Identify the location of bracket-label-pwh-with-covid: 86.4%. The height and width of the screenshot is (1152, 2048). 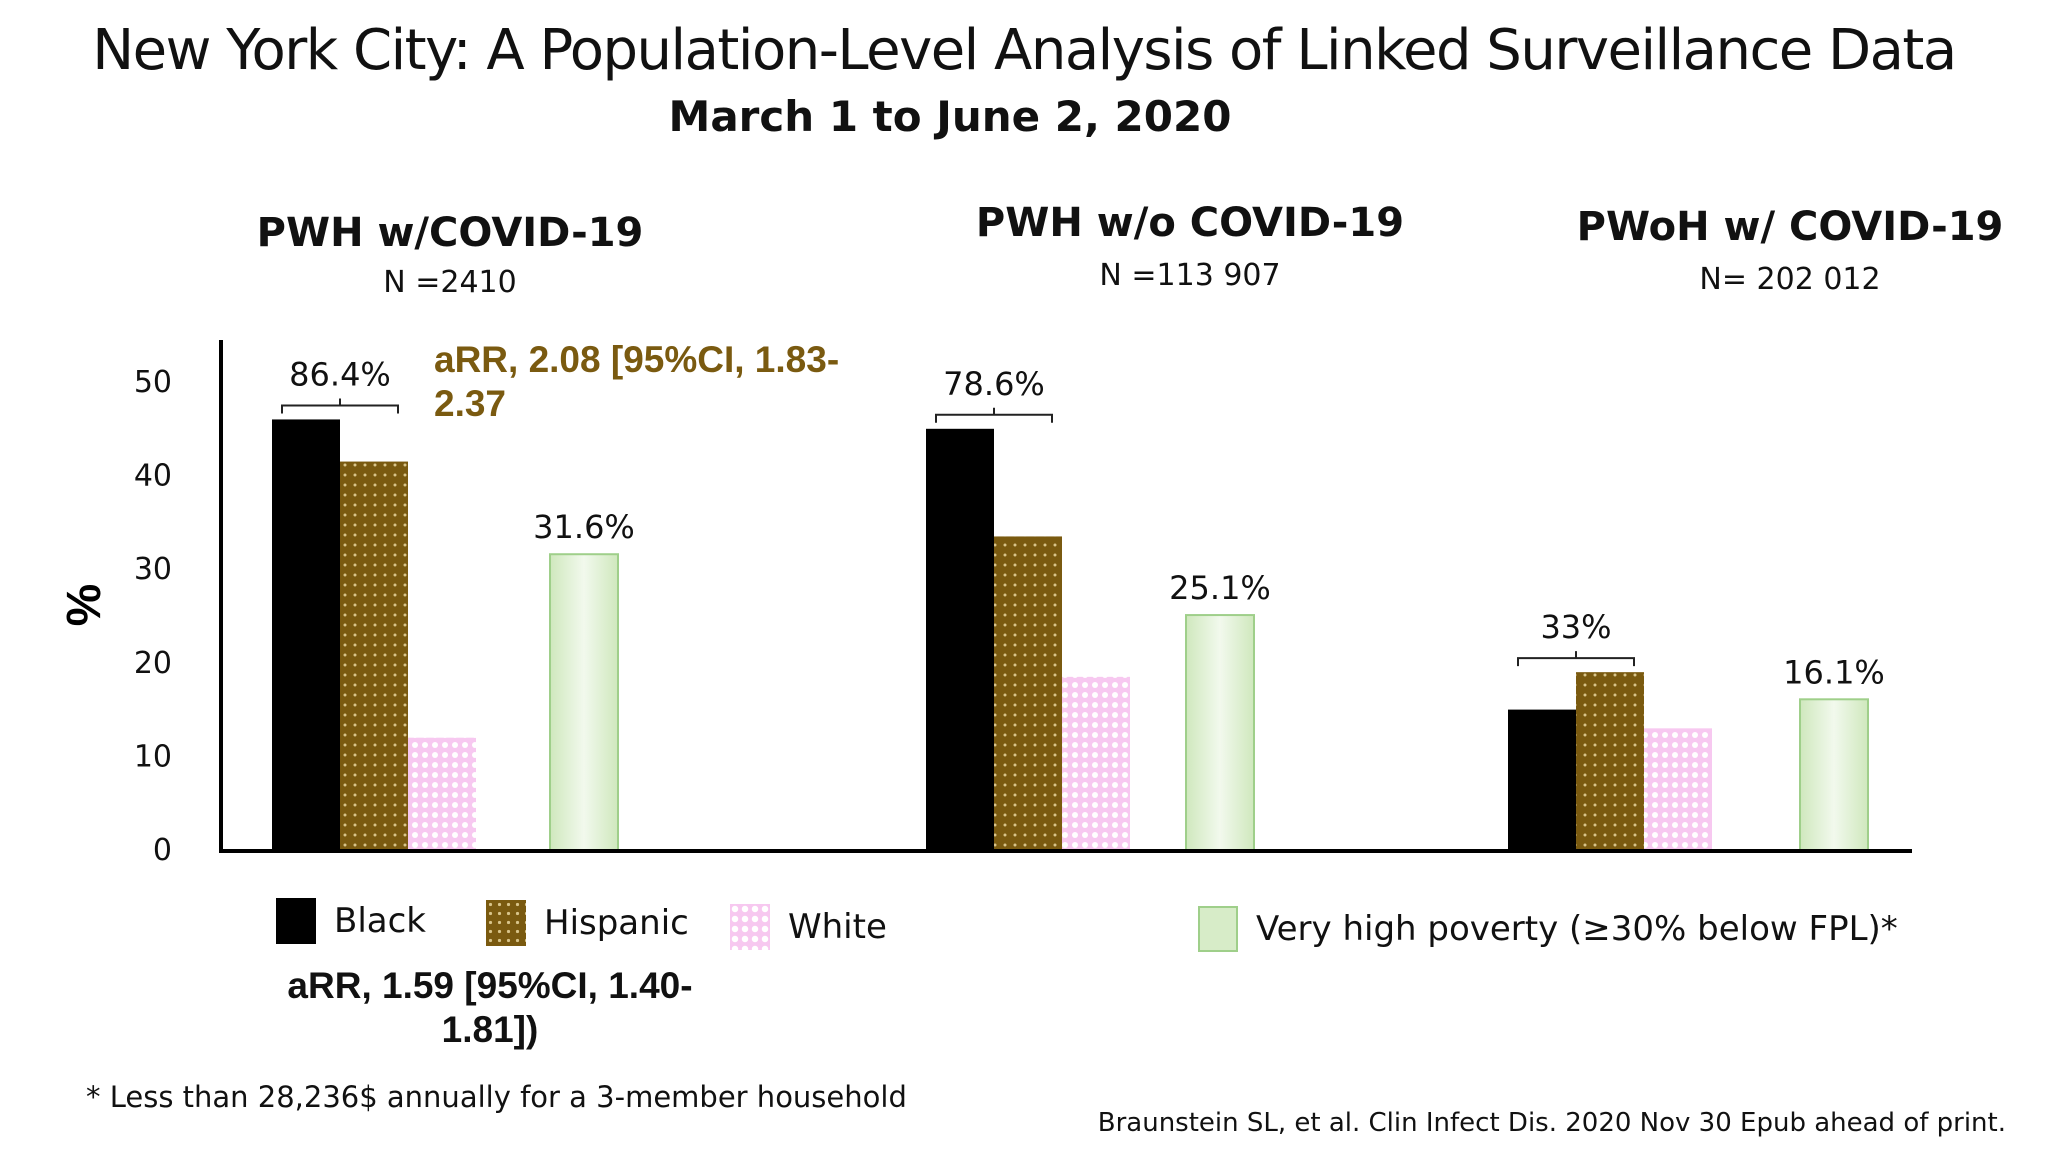
(340, 374).